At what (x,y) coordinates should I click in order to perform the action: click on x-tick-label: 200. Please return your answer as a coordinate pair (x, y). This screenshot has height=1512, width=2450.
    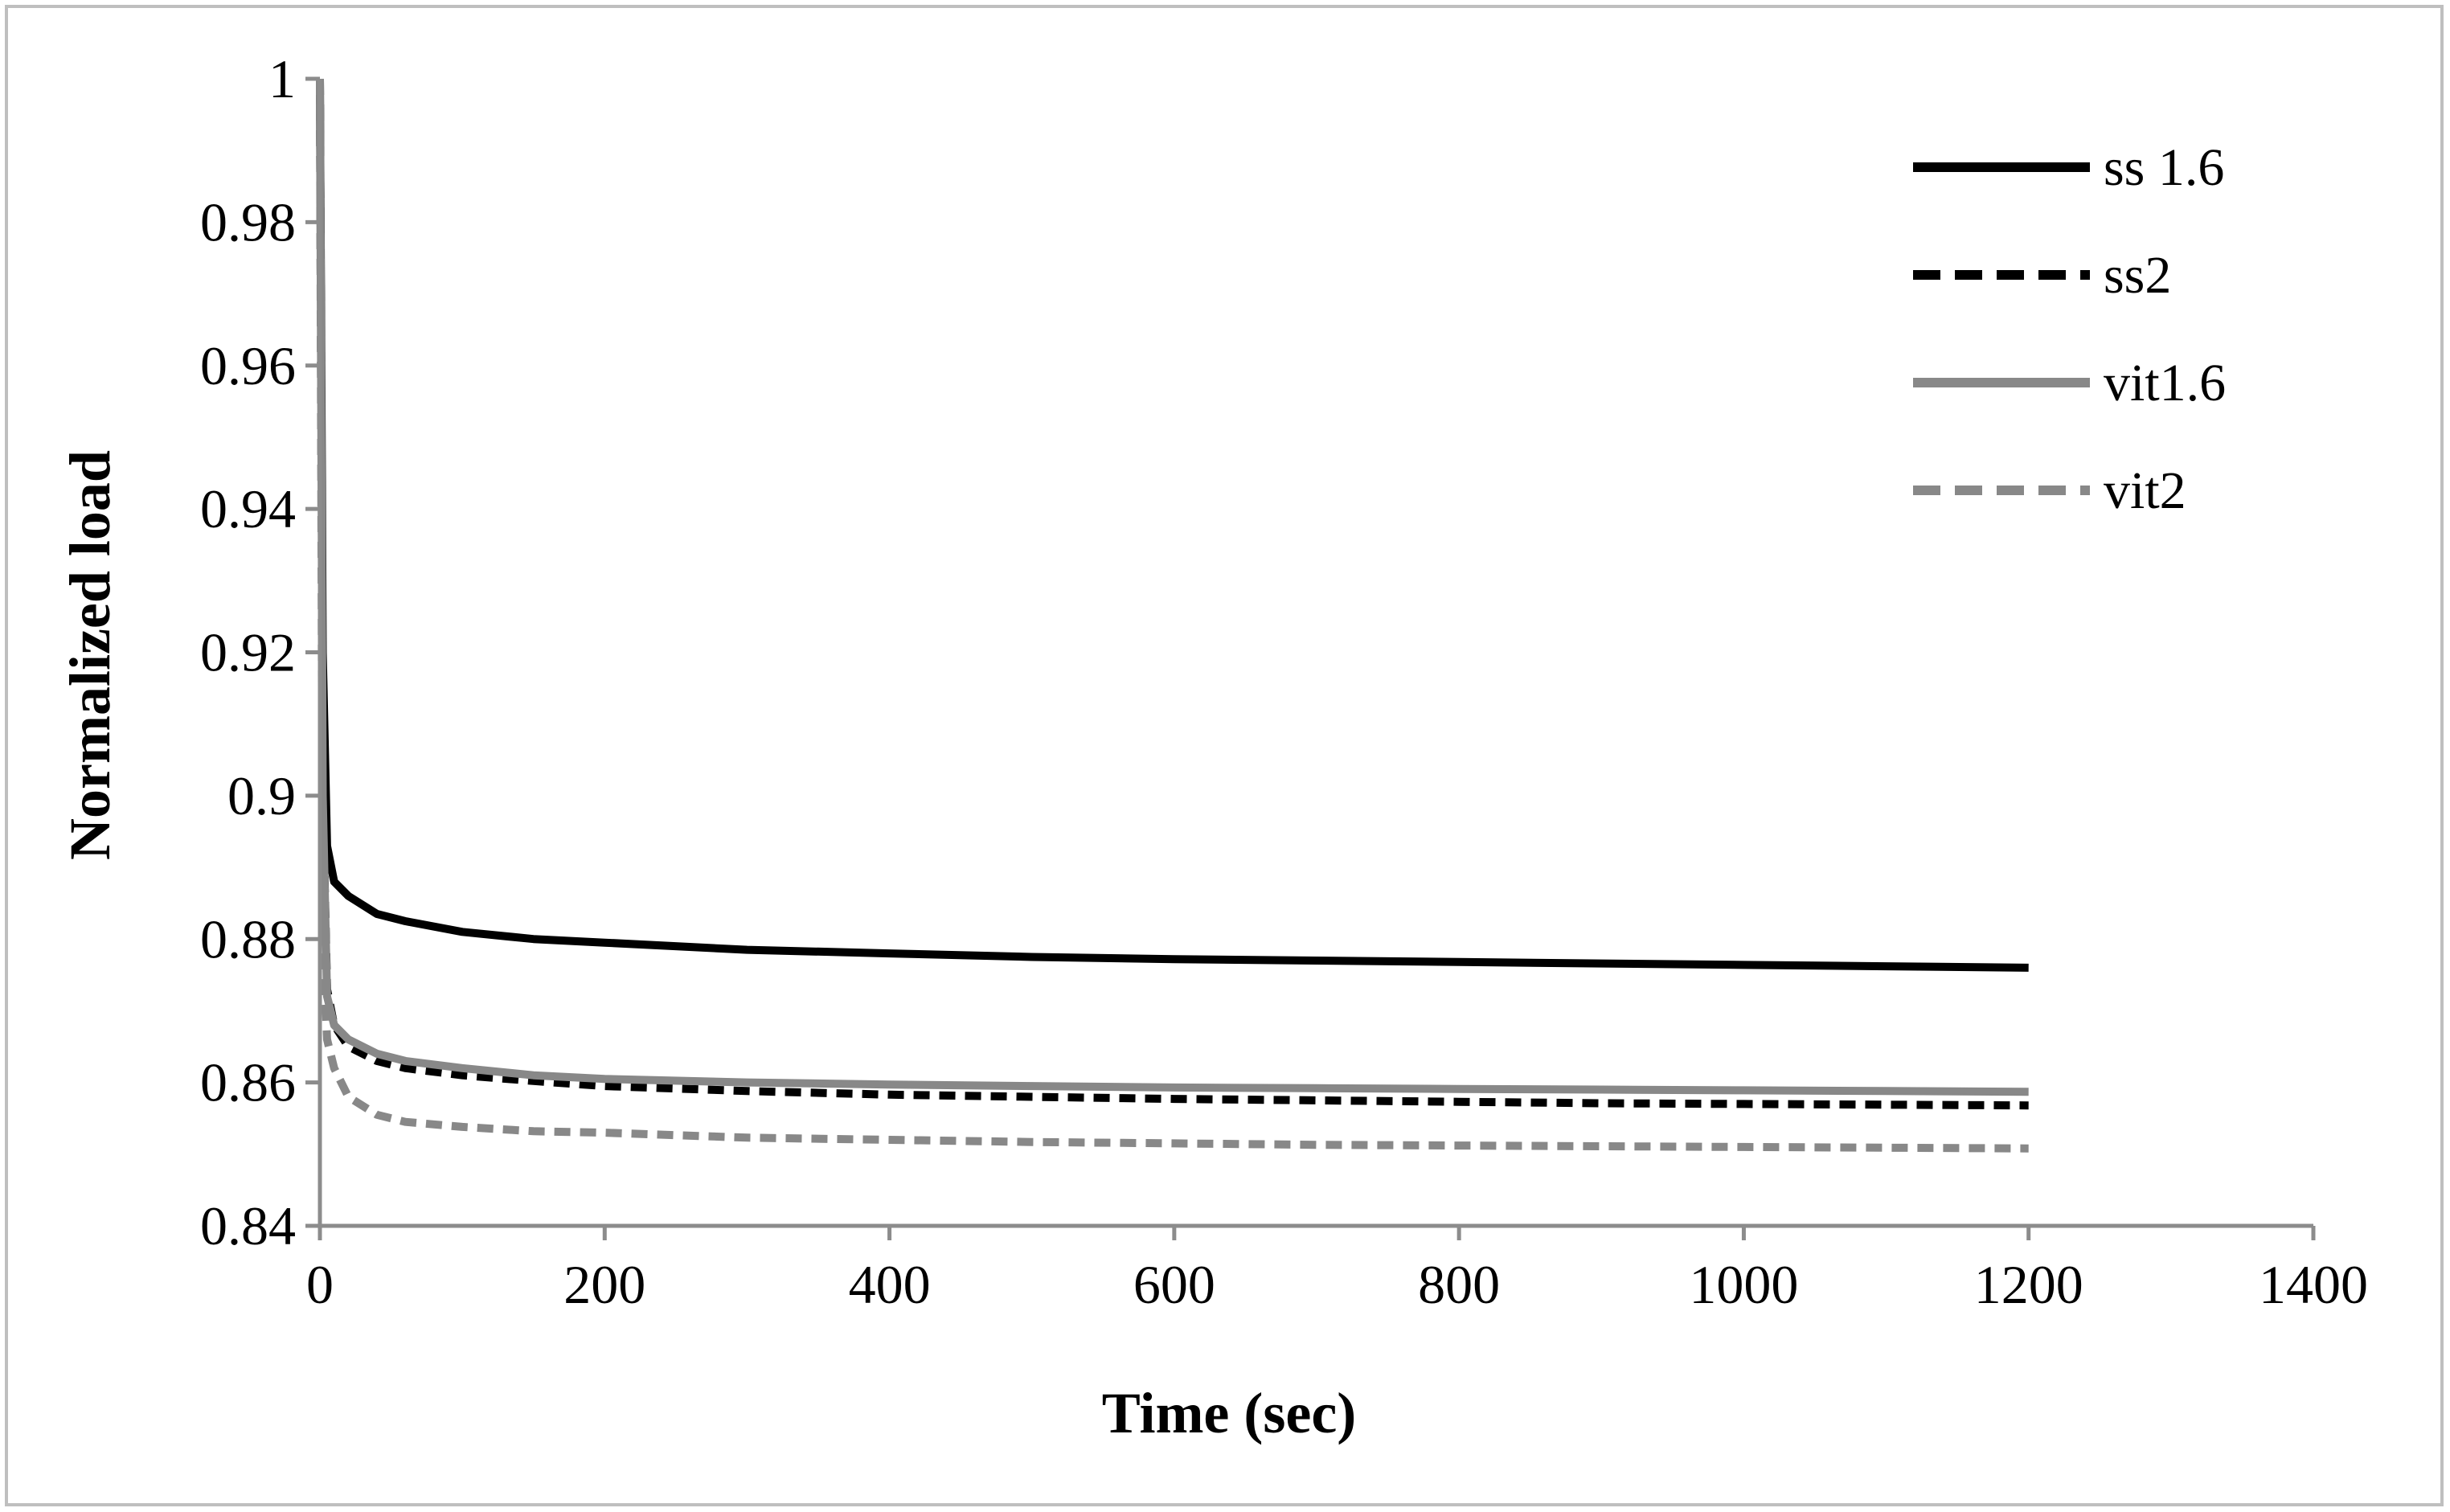
    Looking at the image, I should click on (604, 1284).